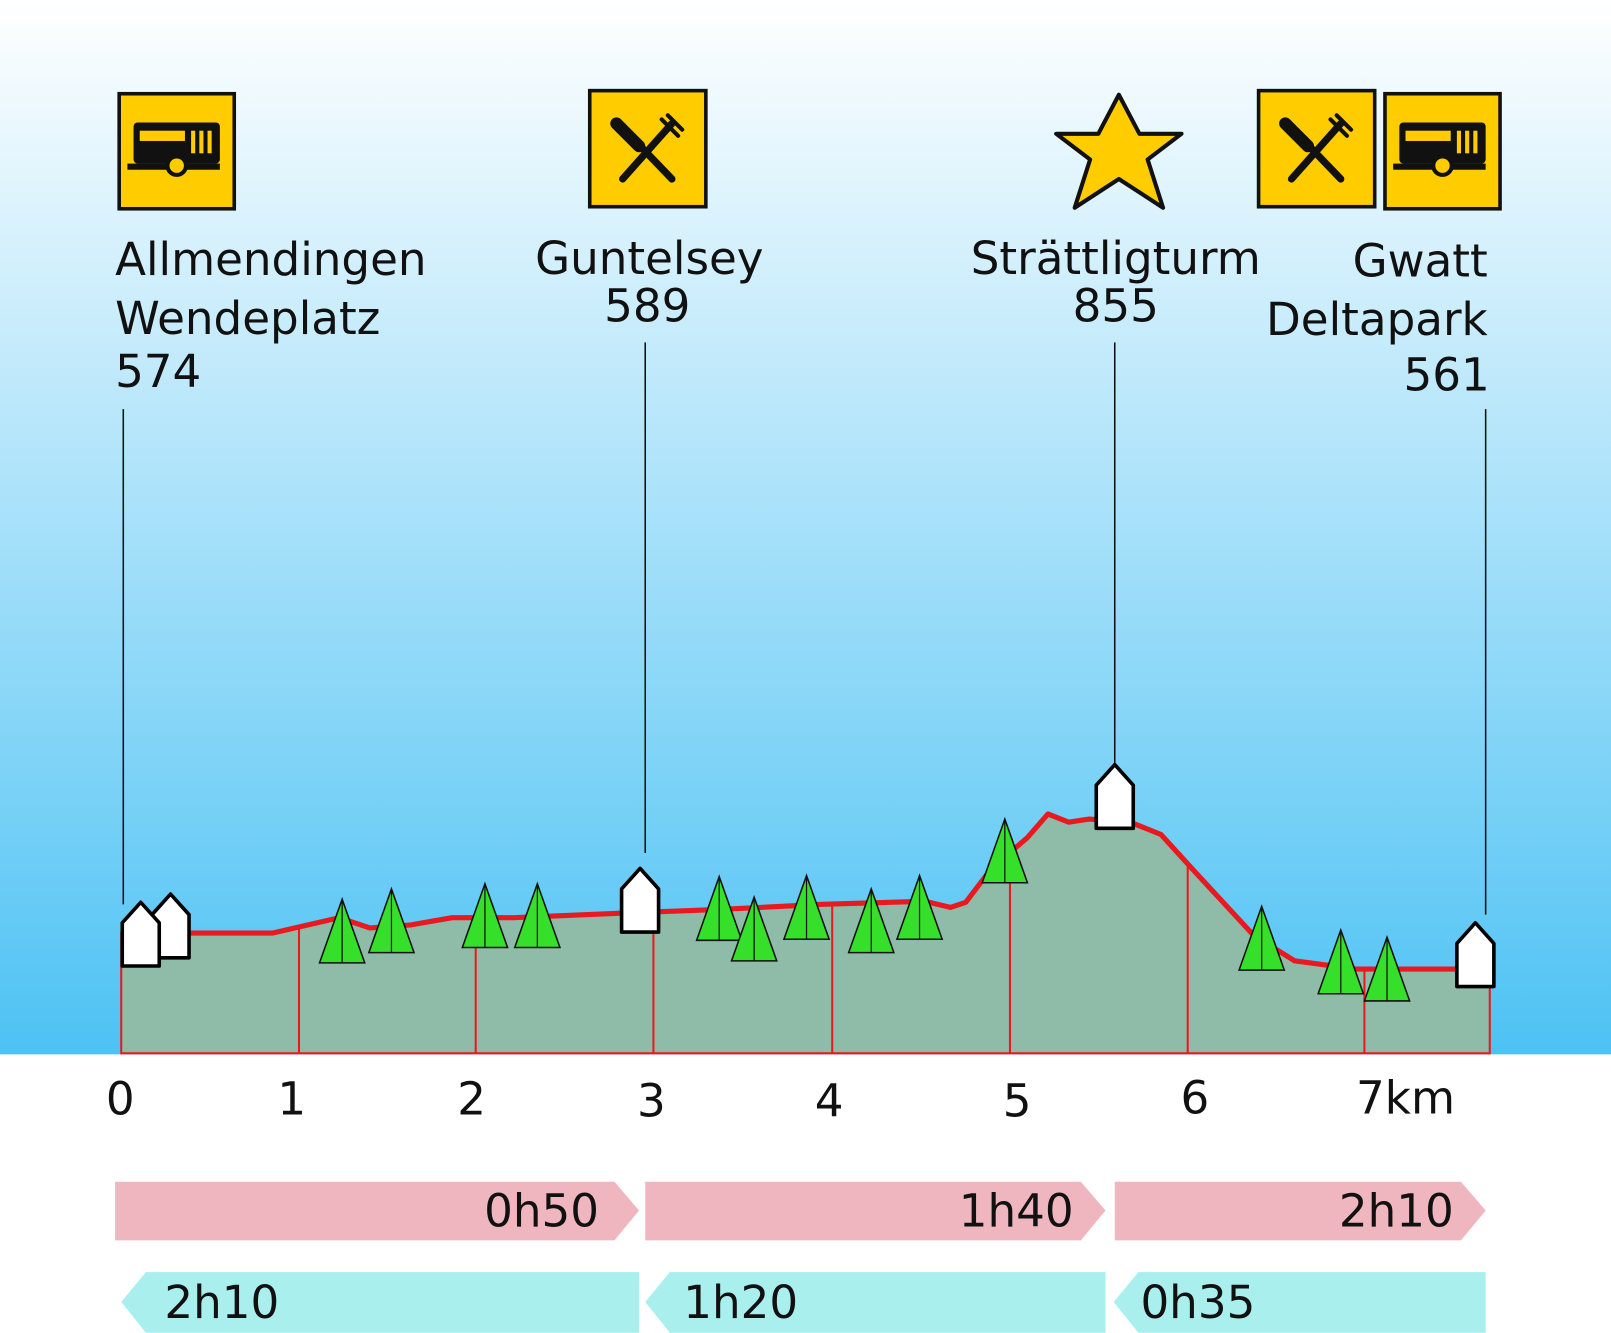 The image size is (1611, 1333). Describe the element at coordinates (1377, 319) in the screenshot. I see `stop-name: Deltapark` at that location.